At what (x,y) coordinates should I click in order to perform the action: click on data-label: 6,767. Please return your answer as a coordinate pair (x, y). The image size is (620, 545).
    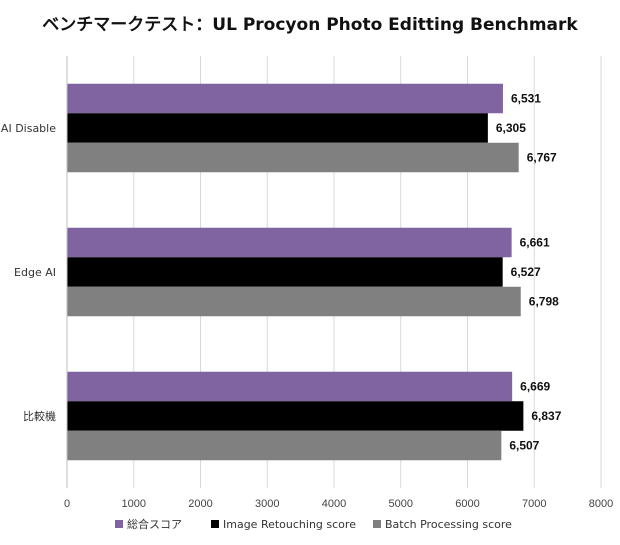
    Looking at the image, I should click on (542, 158).